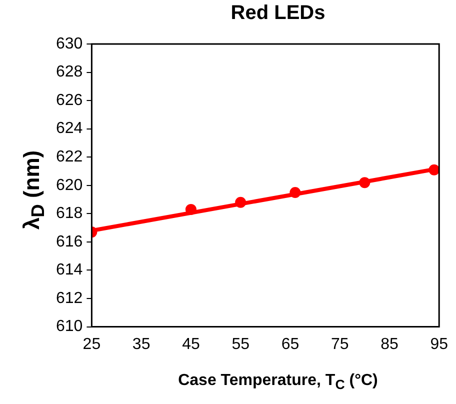 The height and width of the screenshot is (404, 456). What do you see at coordinates (69, 129) in the screenshot?
I see `y-tick-label: 624` at bounding box center [69, 129].